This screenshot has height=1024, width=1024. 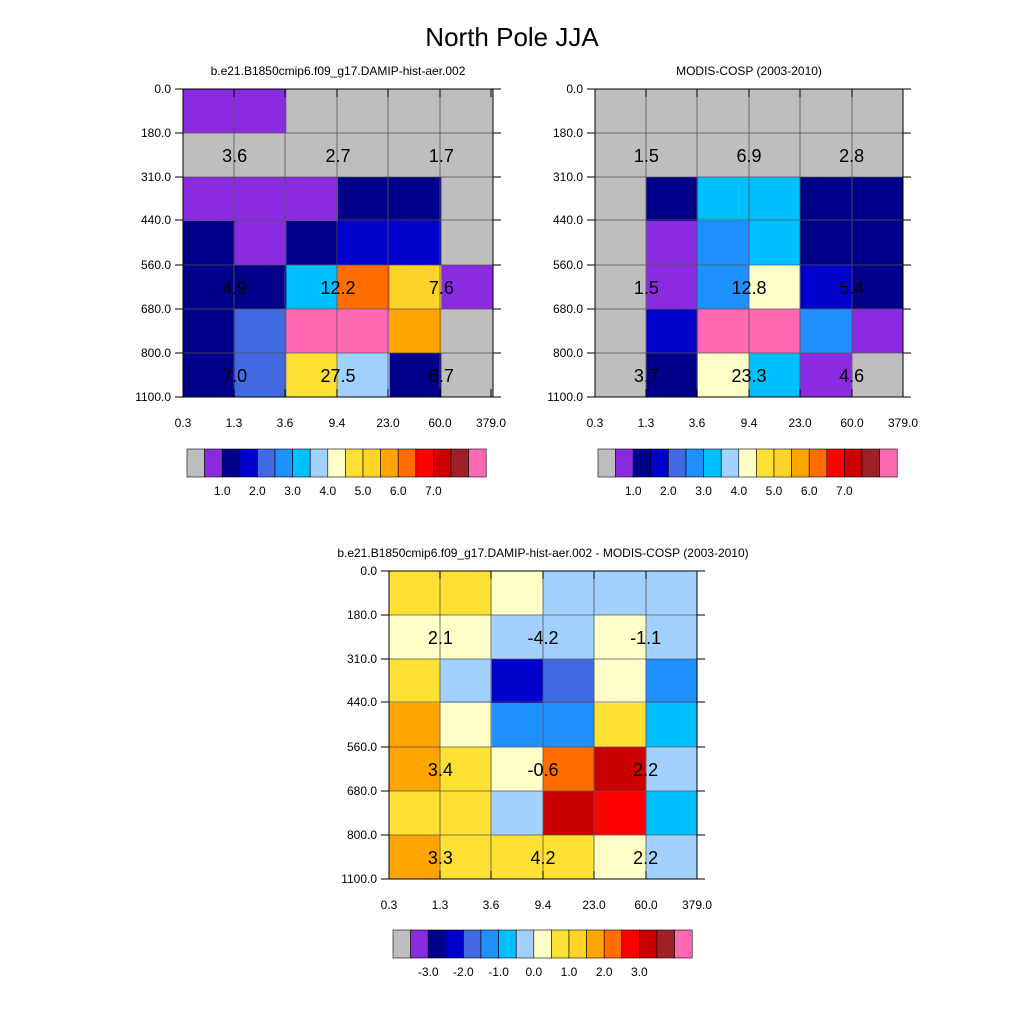 What do you see at coordinates (433, 491) in the screenshot?
I see `colorbar-label: 7.0` at bounding box center [433, 491].